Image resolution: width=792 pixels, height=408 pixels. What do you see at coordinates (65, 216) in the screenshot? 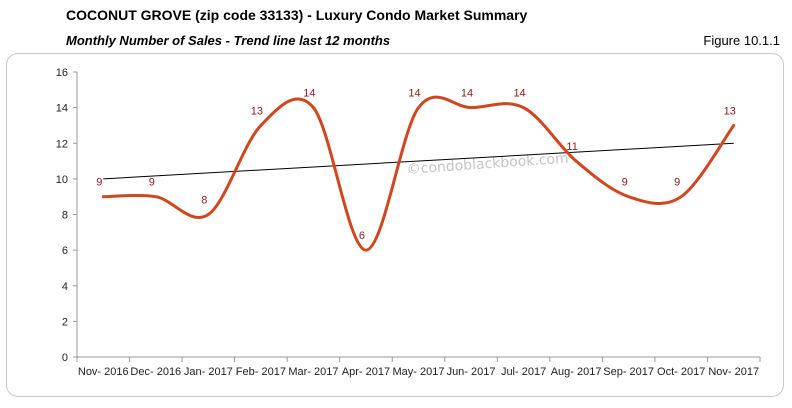
I see `y-tick-label: 8` at bounding box center [65, 216].